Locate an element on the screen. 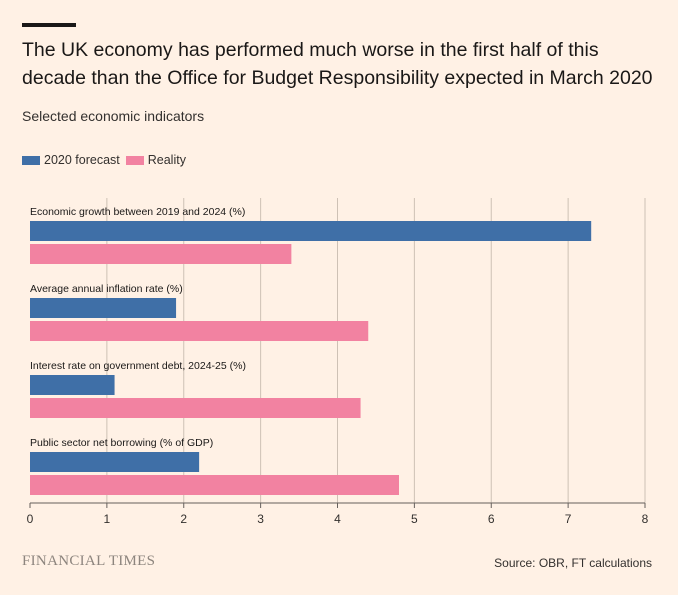  top-accent-bar is located at coordinates (49, 25).